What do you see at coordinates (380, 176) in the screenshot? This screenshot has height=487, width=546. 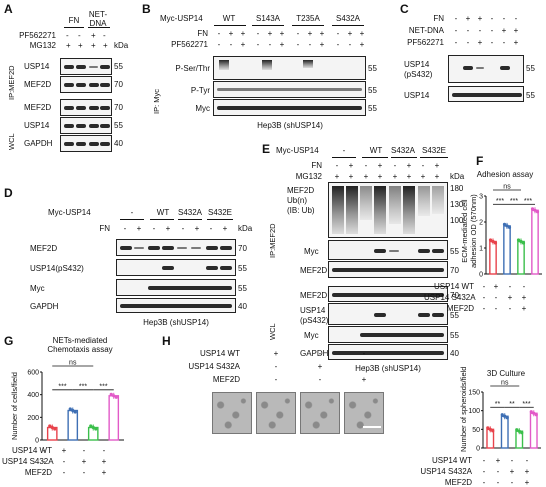 I see `e-mg-val-3: +` at bounding box center [380, 176].